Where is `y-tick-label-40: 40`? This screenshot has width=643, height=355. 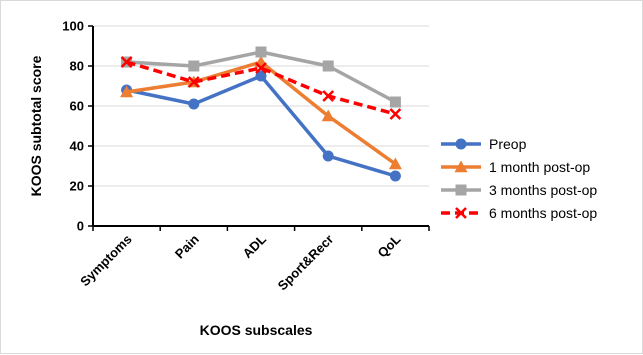 y-tick-label-40: 40 is located at coordinates (77, 146).